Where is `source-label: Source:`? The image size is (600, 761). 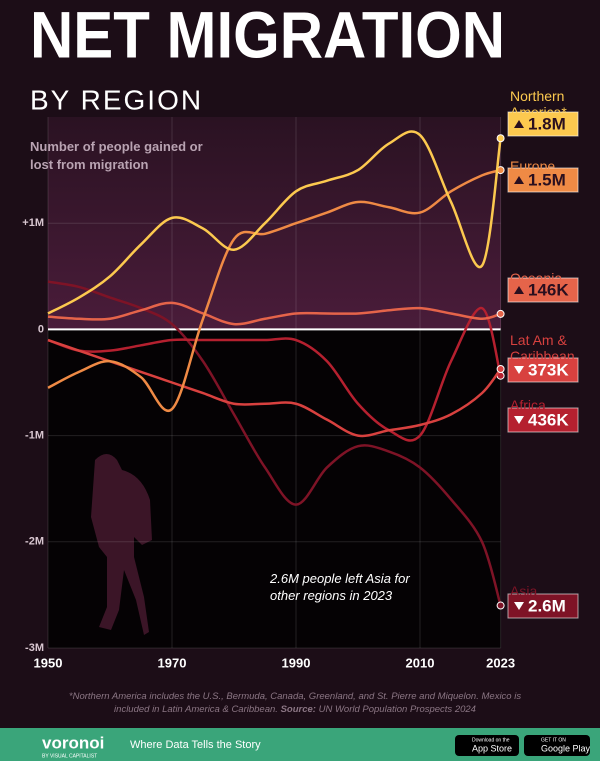 source-label: Source: is located at coordinates (298, 709).